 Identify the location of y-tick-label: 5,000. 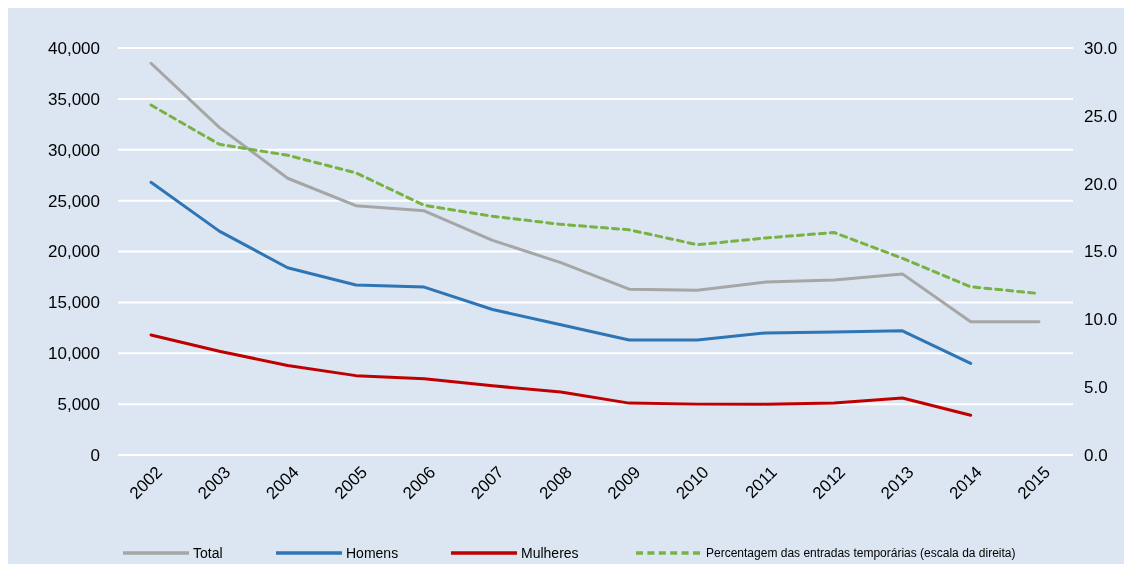
(78, 405).